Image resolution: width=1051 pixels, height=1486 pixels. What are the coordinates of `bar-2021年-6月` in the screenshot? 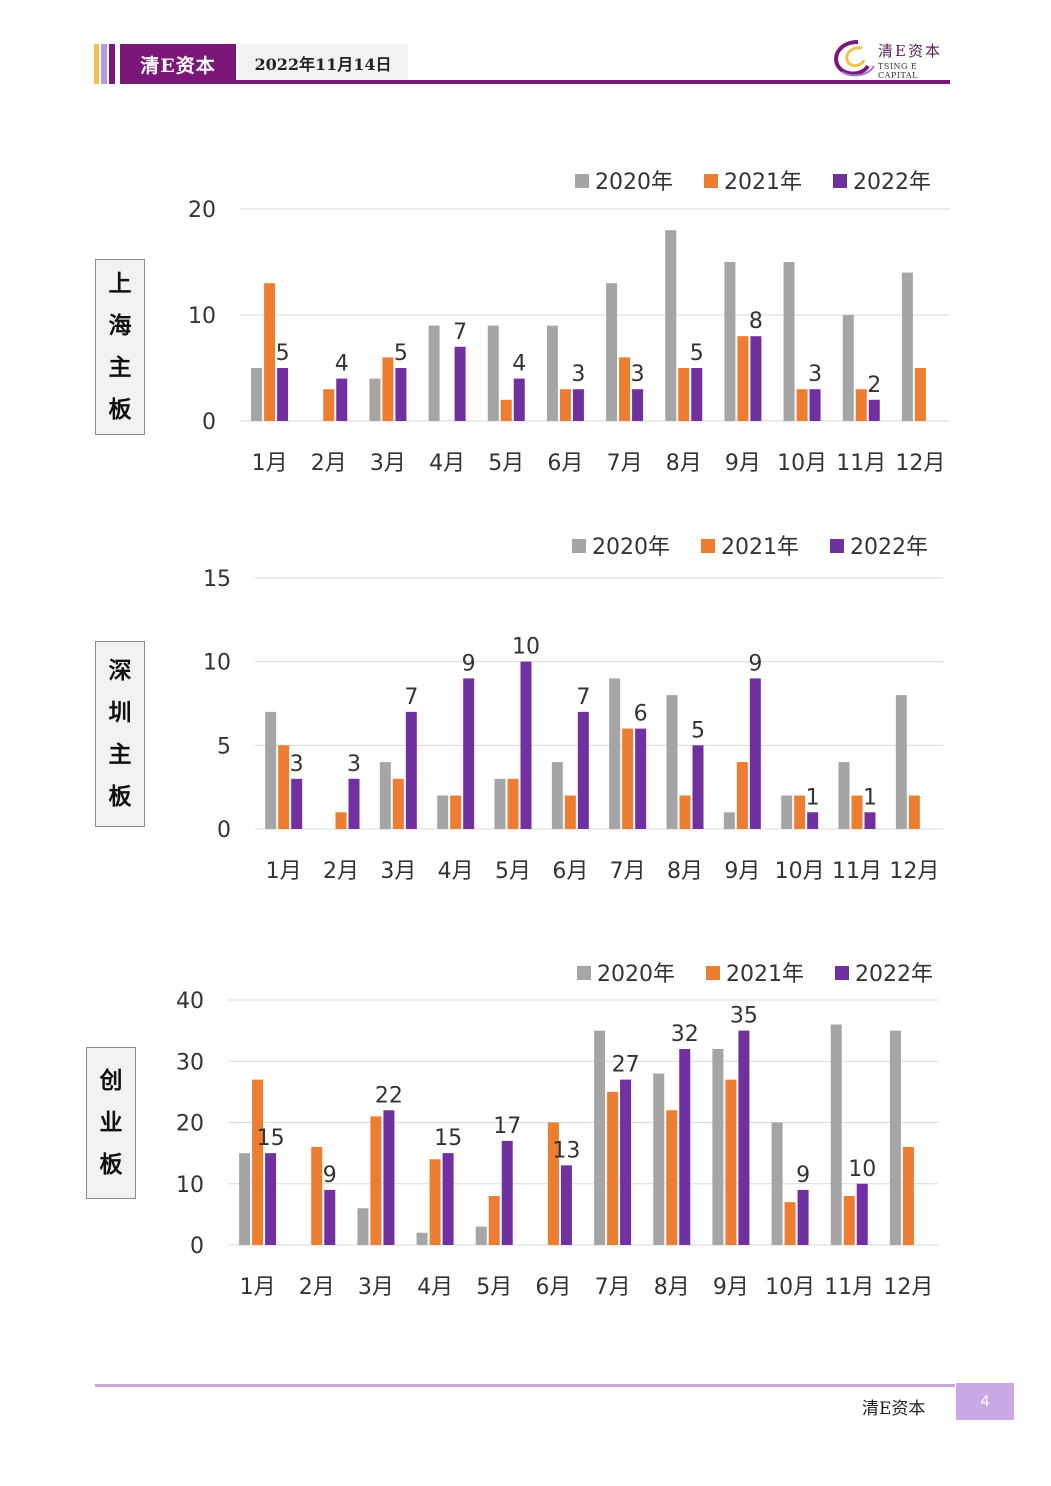 It's located at (570, 812).